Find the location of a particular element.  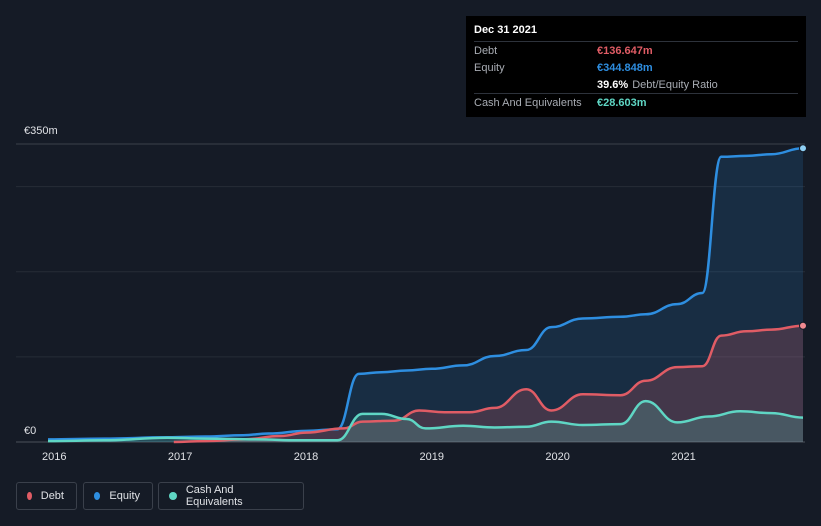

tooltip-label: Equity is located at coordinates (489, 67).